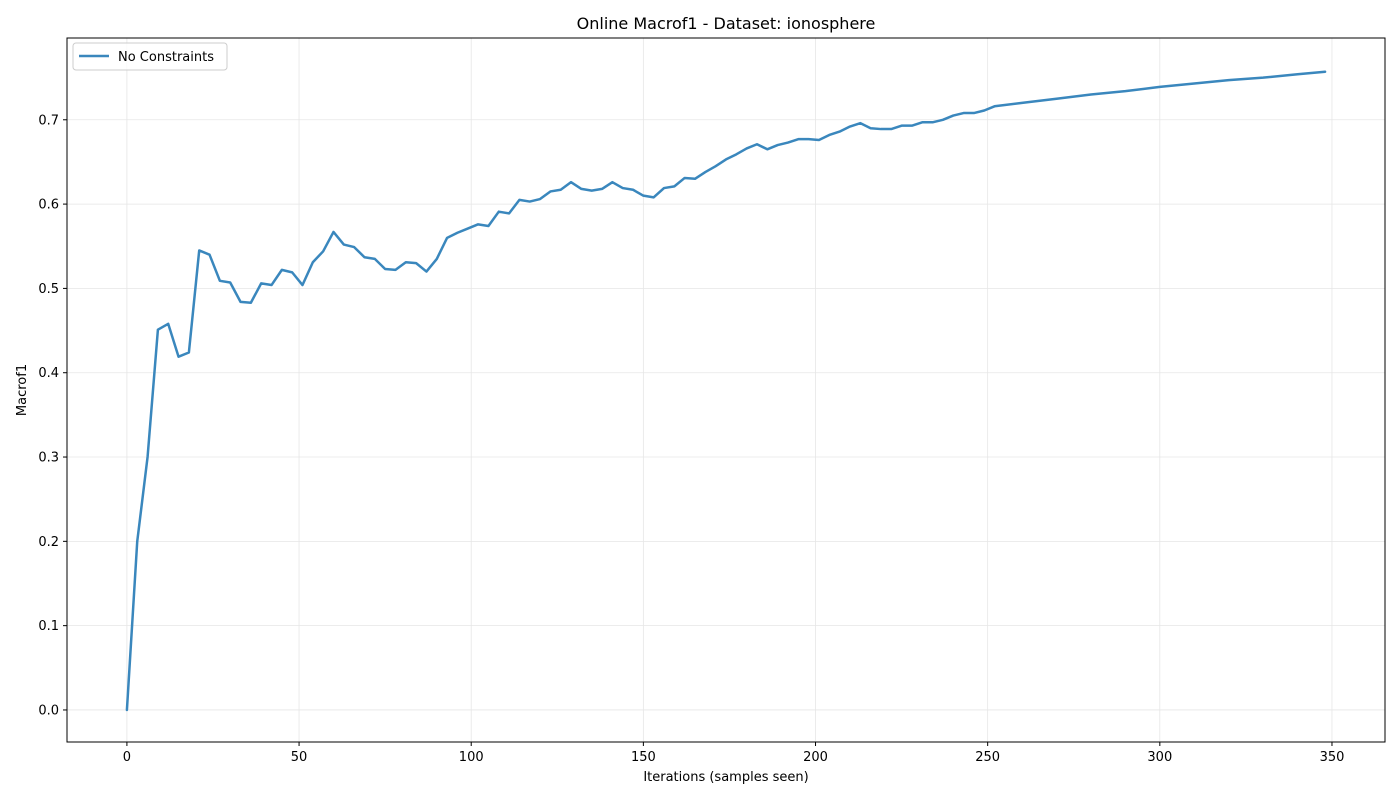 The width and height of the screenshot is (1400, 800). I want to click on y-axis-title: Macrof1, so click(22, 390).